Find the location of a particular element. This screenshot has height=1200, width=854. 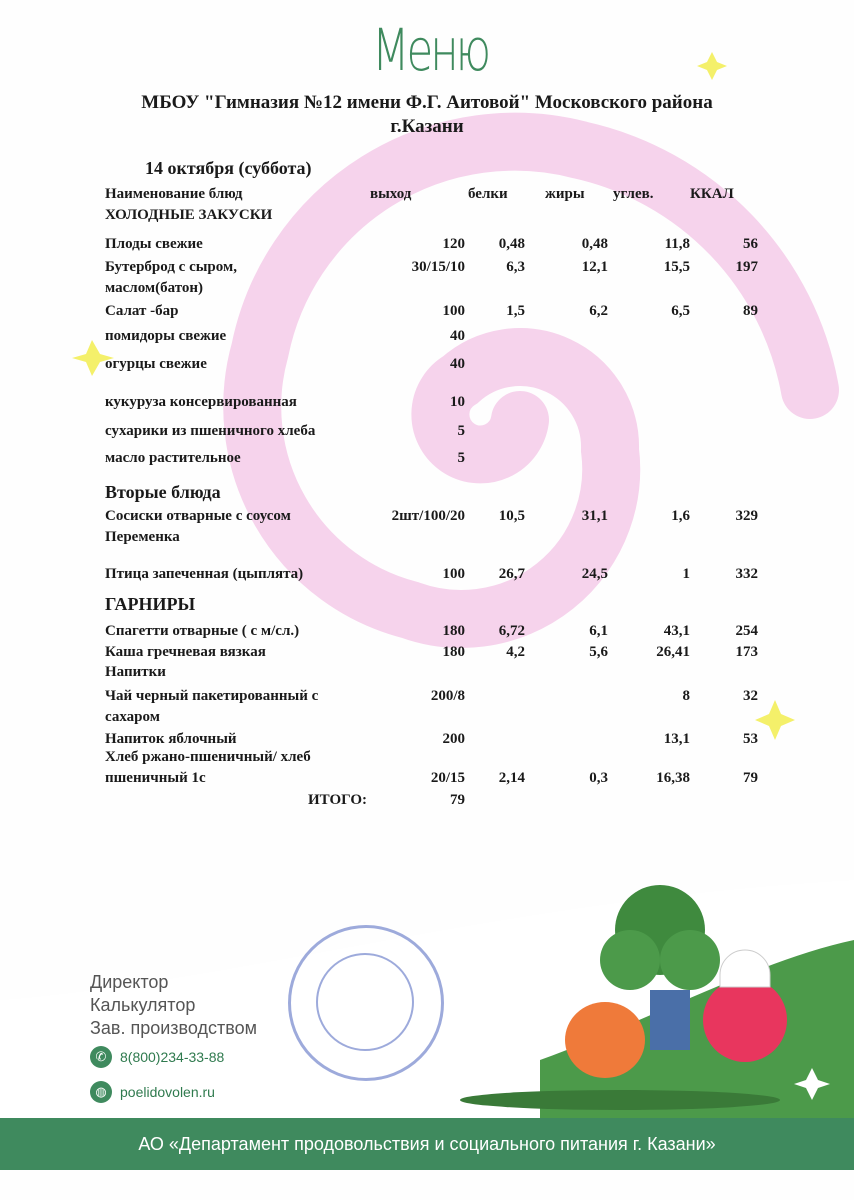

dish-name: огурцы свежие is located at coordinates (156, 364).